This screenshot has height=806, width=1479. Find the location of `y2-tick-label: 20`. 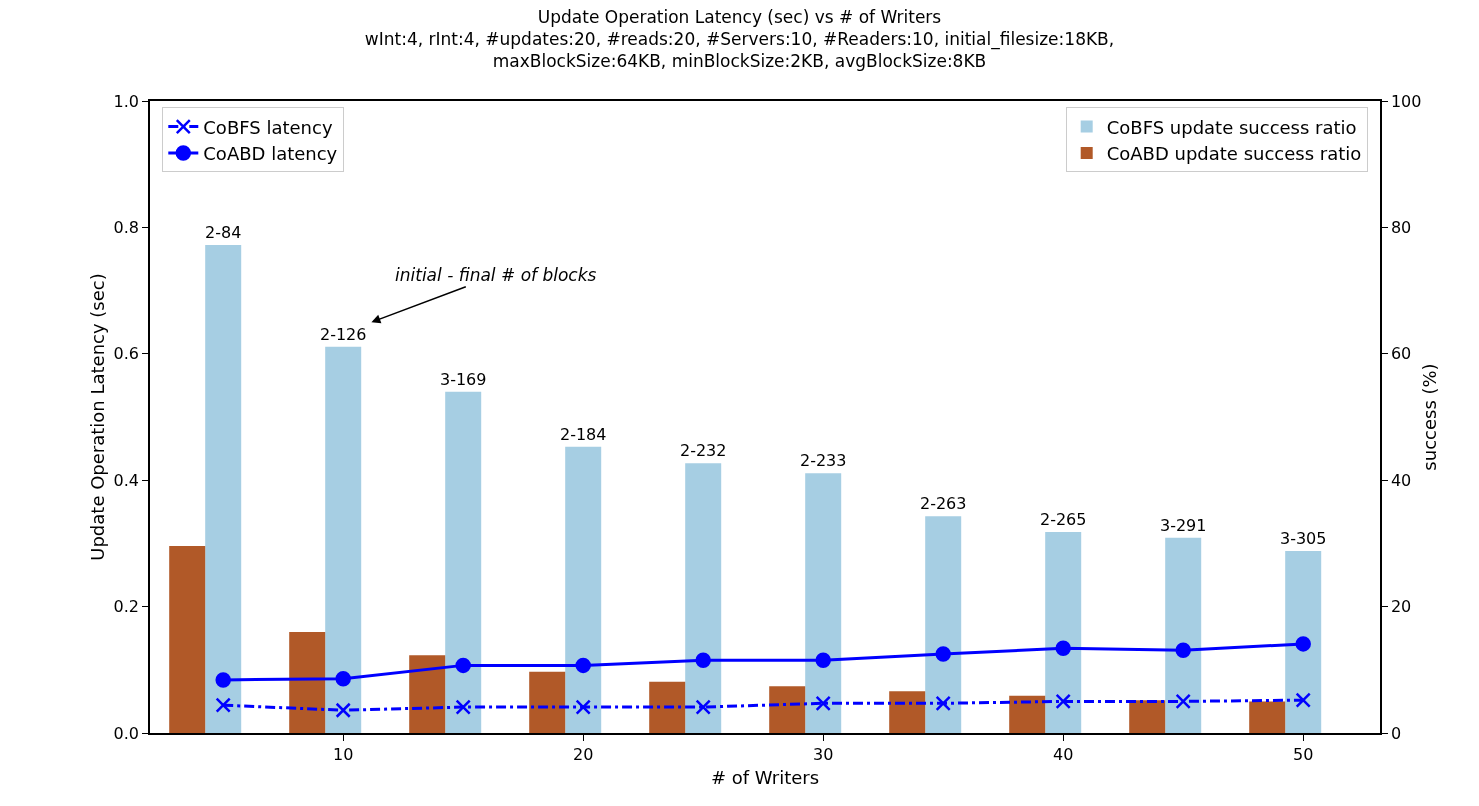

y2-tick-label: 20 is located at coordinates (1401, 607).